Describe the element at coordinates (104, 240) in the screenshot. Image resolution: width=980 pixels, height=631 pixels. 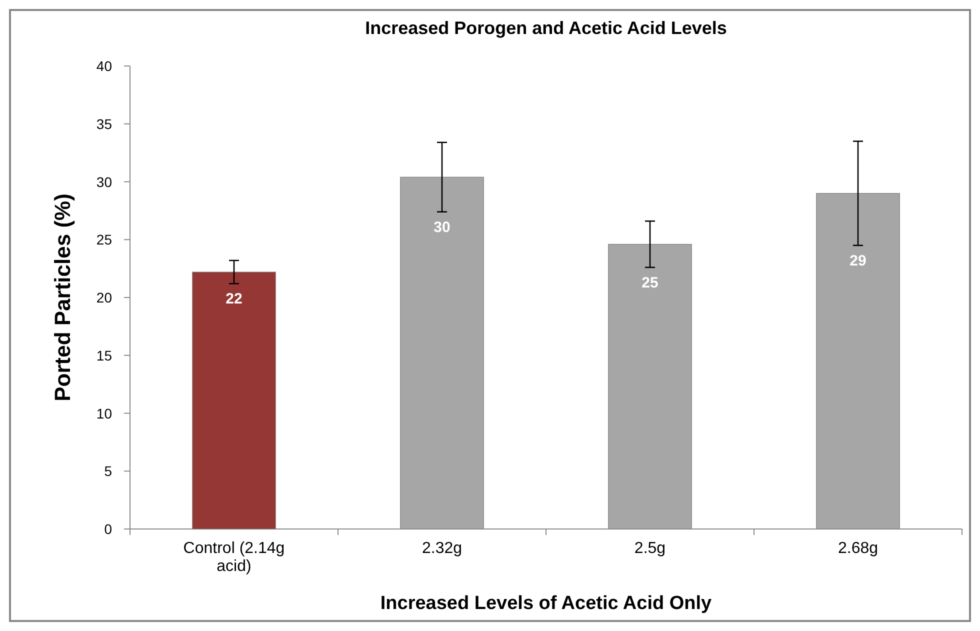
I see `y-tick-label: 25` at that location.